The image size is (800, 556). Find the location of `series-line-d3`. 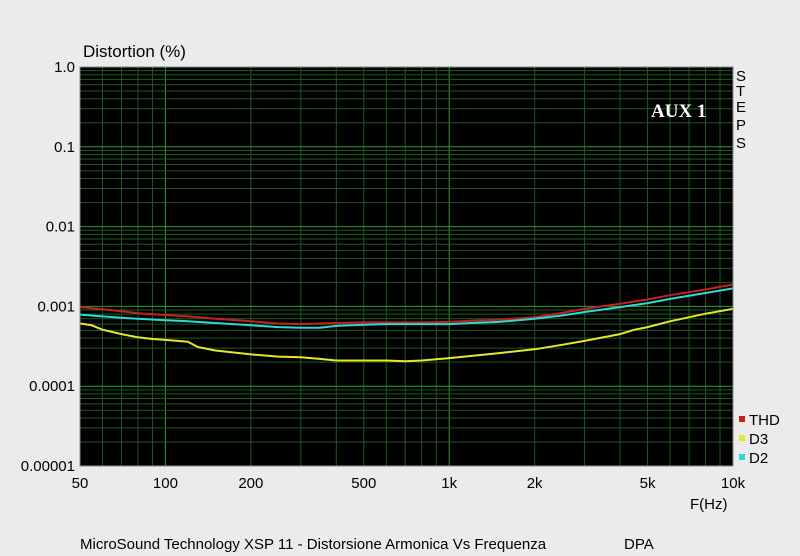

series-line-d3 is located at coordinates (406, 335).